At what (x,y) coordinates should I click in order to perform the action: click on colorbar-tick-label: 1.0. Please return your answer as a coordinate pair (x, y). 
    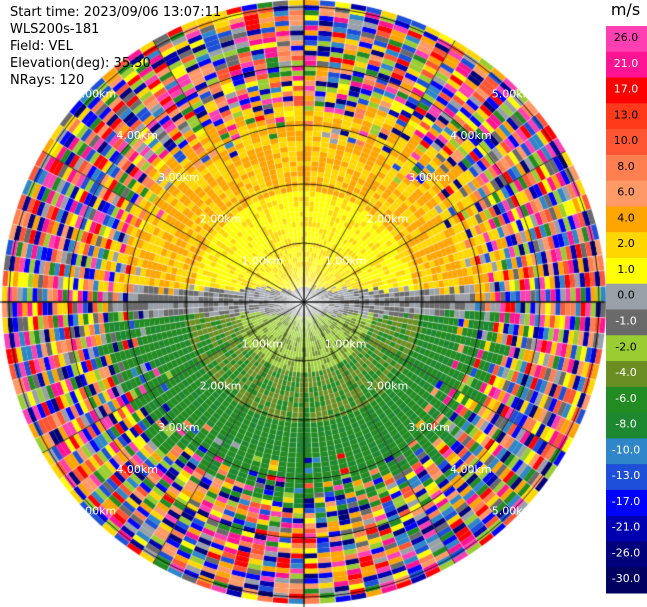
    Looking at the image, I should click on (626, 269).